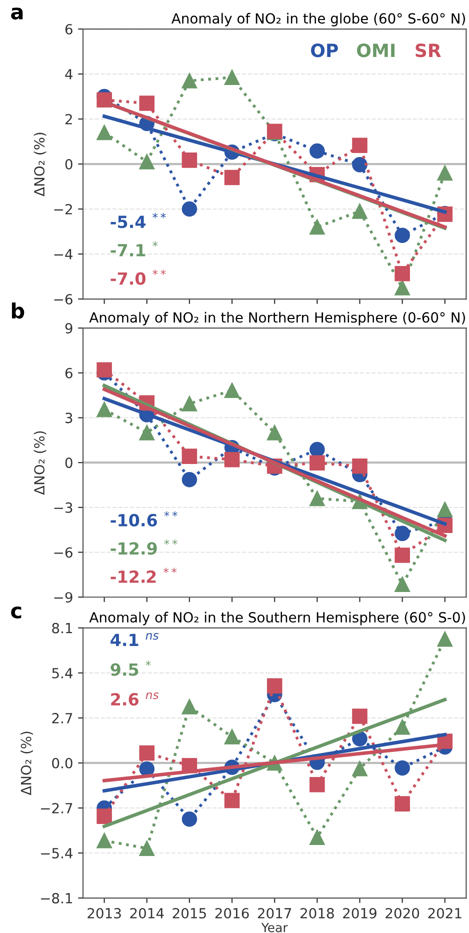 The image size is (469, 933). Describe the element at coordinates (63, 209) in the screenshot. I see `y-tick-label: −2` at that location.